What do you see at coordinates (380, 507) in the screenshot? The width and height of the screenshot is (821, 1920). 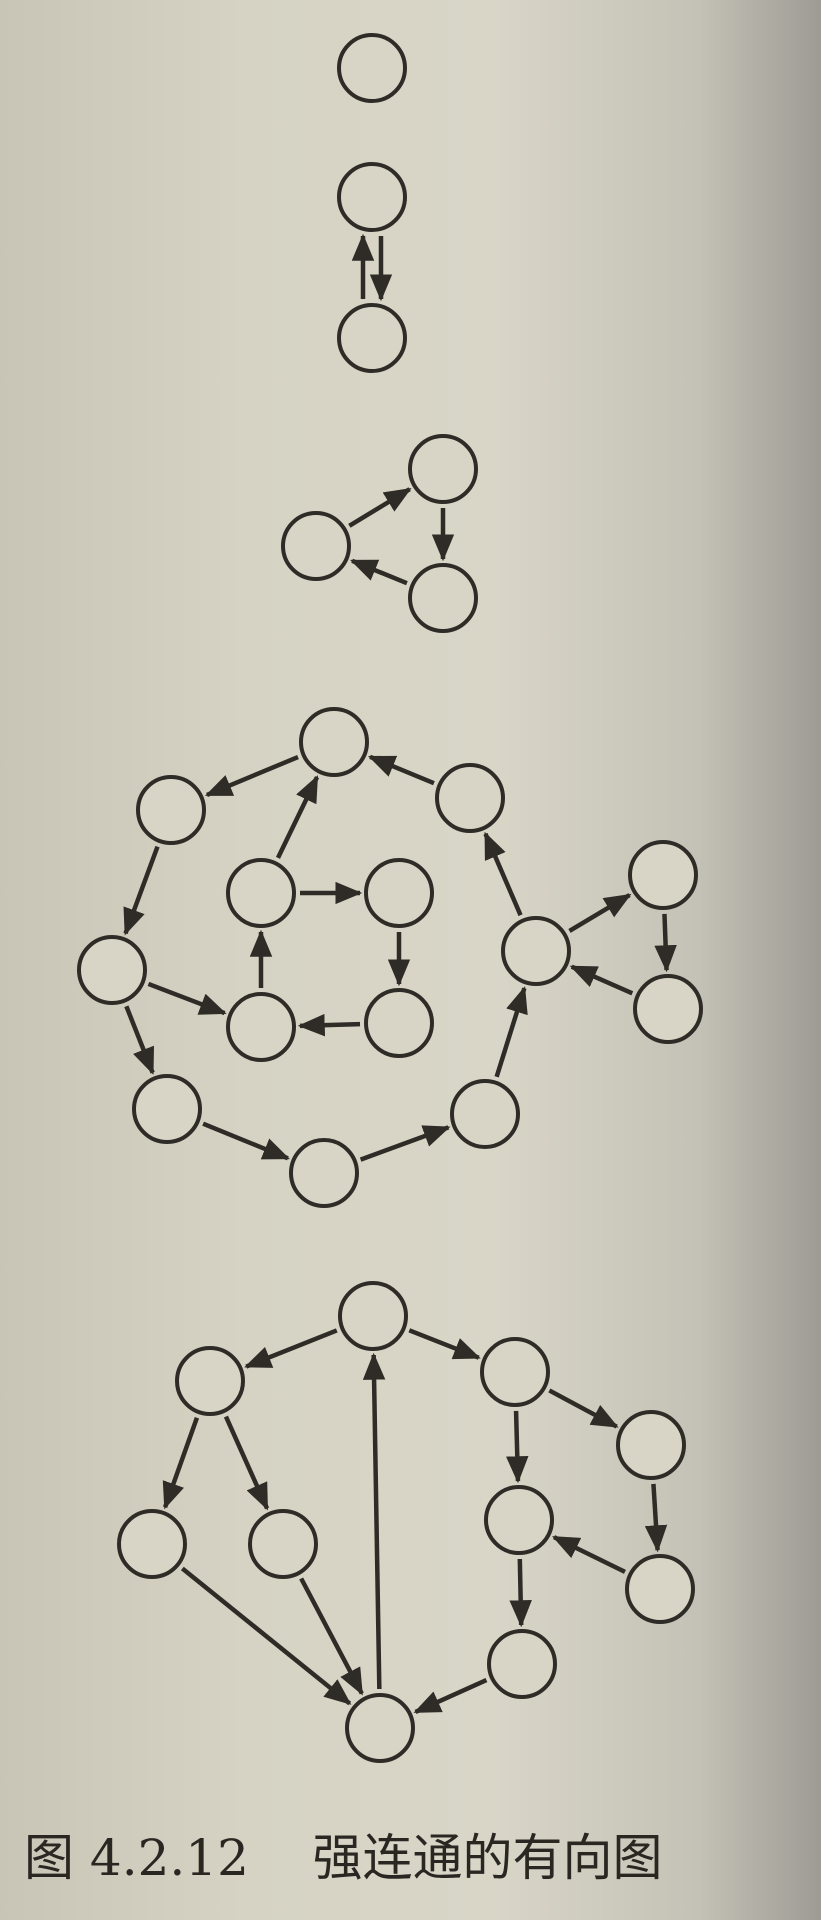 I see `edge-c-to-a` at bounding box center [380, 507].